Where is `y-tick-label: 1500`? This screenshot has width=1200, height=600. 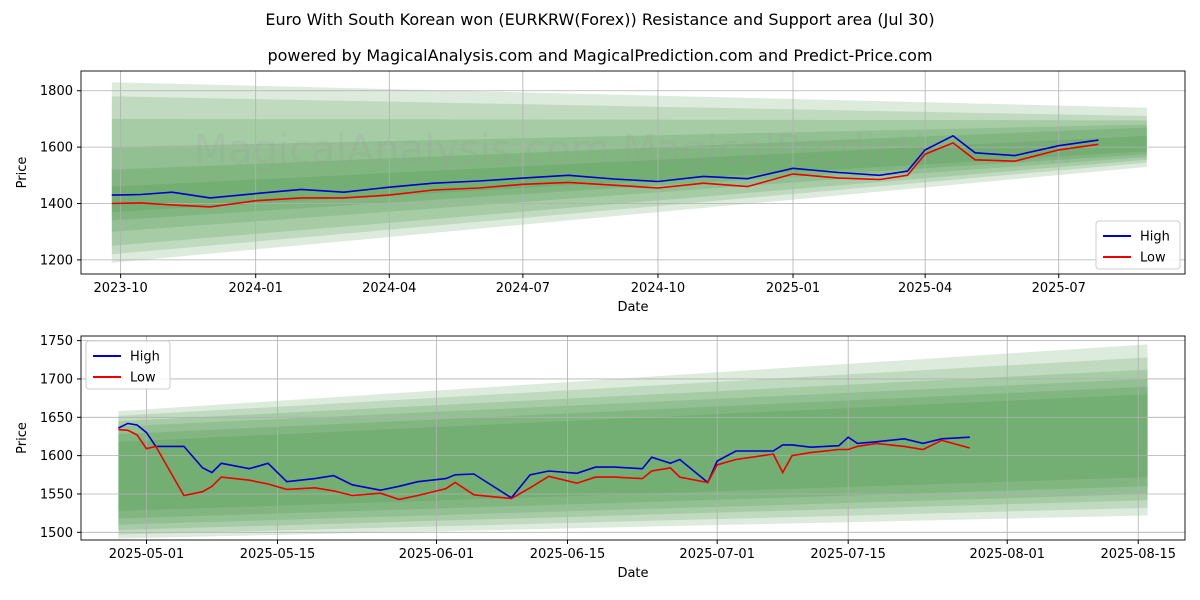
y-tick-label: 1500 is located at coordinates (56, 533).